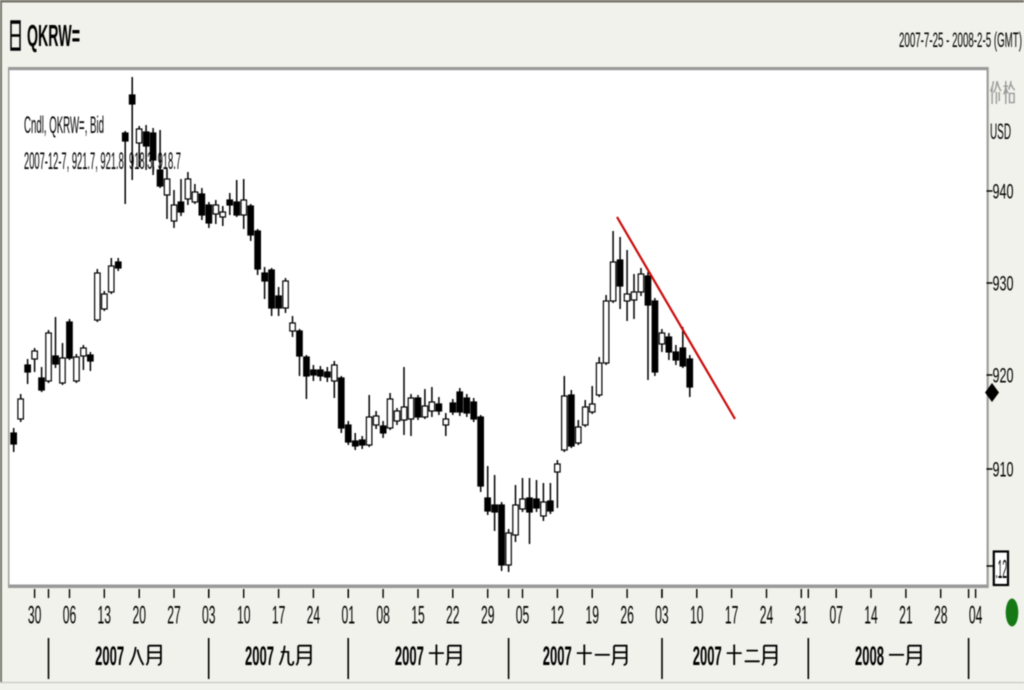  I want to click on svg-text: 28, so click(941, 616).